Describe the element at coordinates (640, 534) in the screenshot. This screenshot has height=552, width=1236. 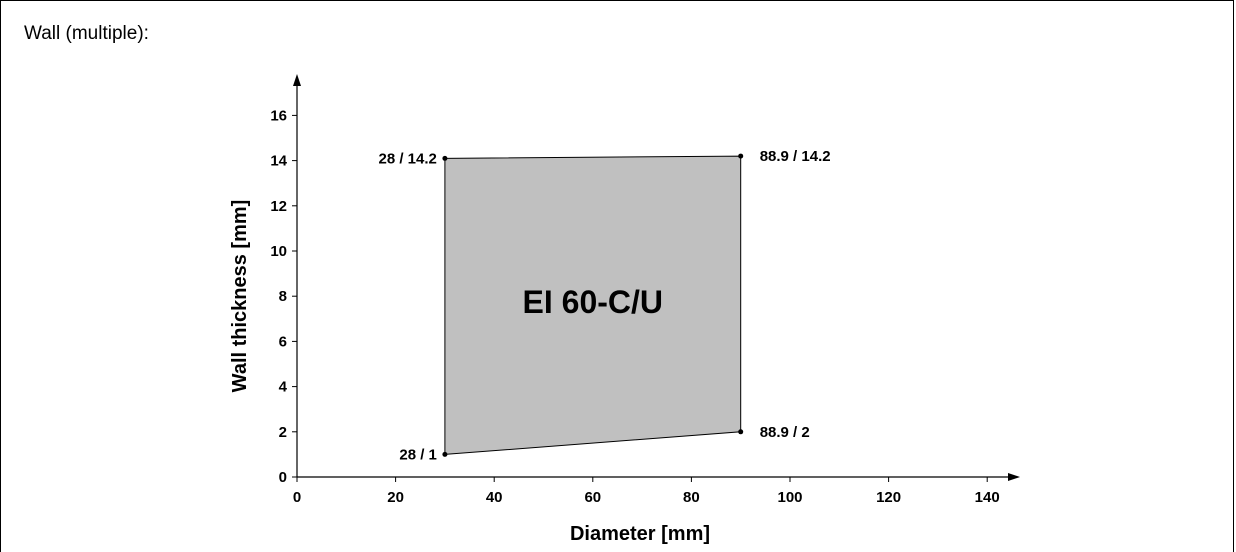
I see `x-axis-label: Diameter [mm]` at that location.